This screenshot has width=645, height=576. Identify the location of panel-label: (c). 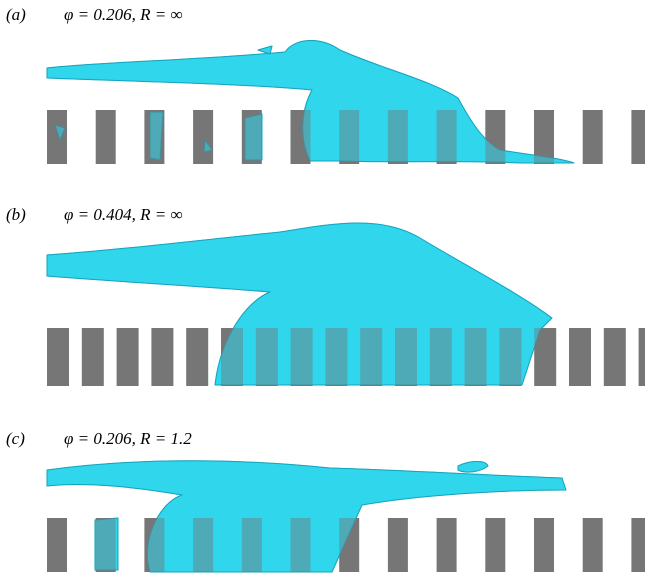
(15, 438).